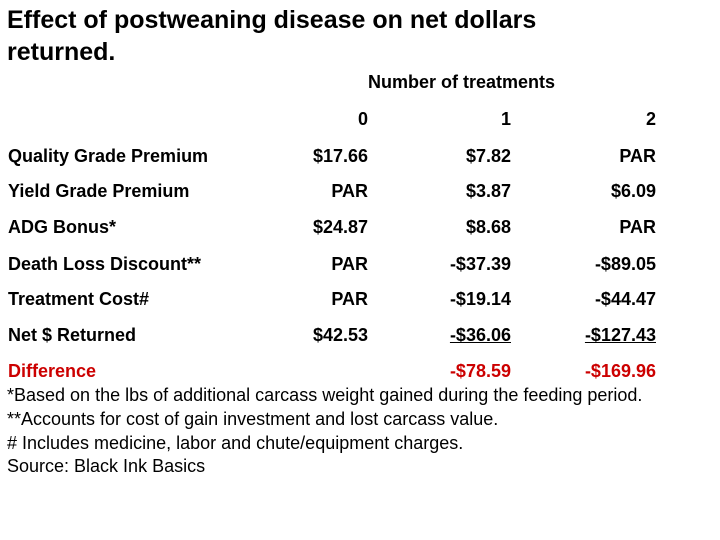  What do you see at coordinates (462, 82) in the screenshot?
I see `column-group-header: Number of treatments` at bounding box center [462, 82].